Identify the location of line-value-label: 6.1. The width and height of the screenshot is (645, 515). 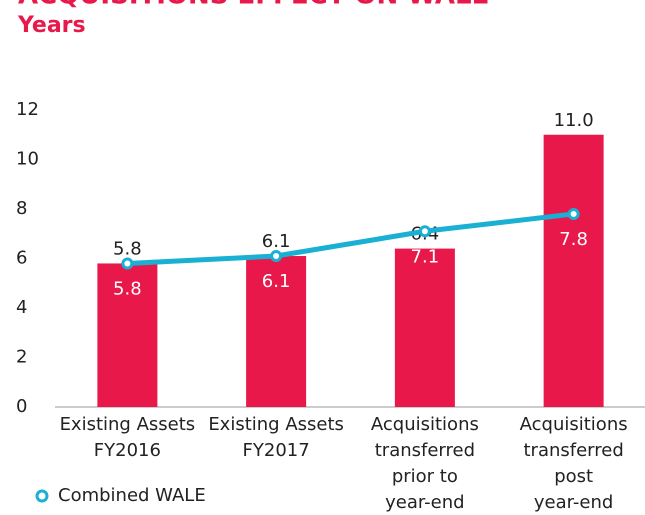
(276, 281).